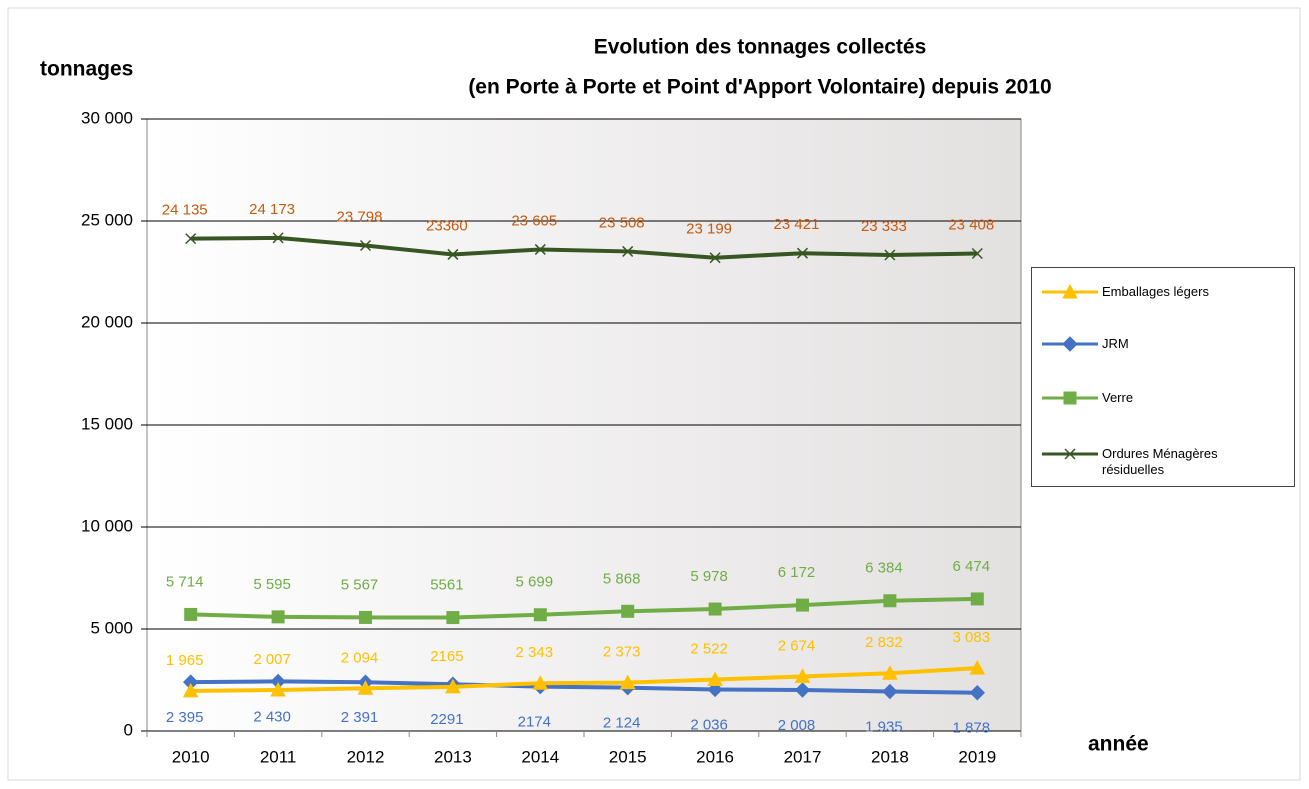 This screenshot has height=789, width=1309. I want to click on data-label: 1 935, so click(884, 726).